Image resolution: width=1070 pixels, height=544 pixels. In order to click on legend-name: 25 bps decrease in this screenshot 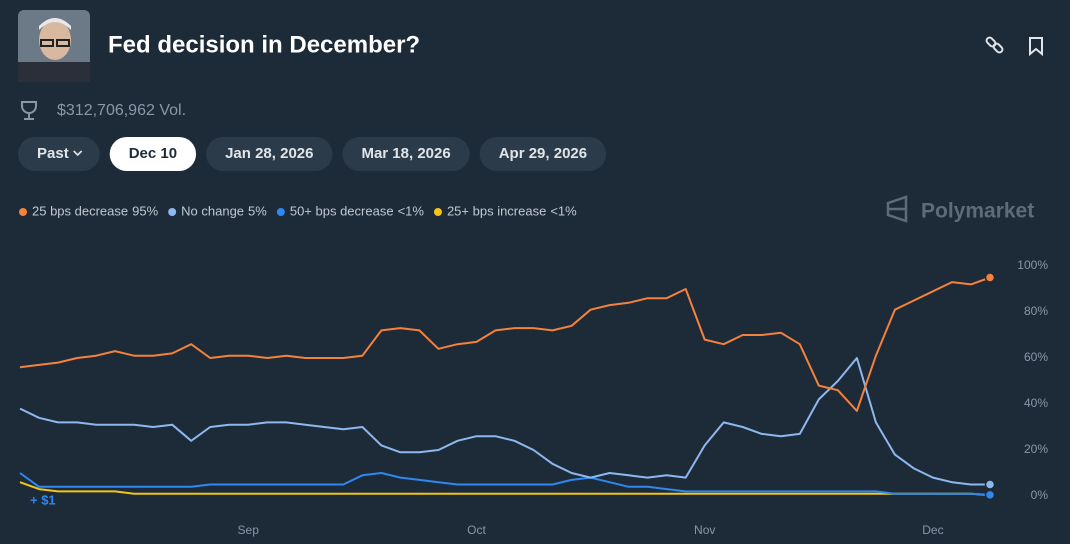, I will do `click(80, 210)`.